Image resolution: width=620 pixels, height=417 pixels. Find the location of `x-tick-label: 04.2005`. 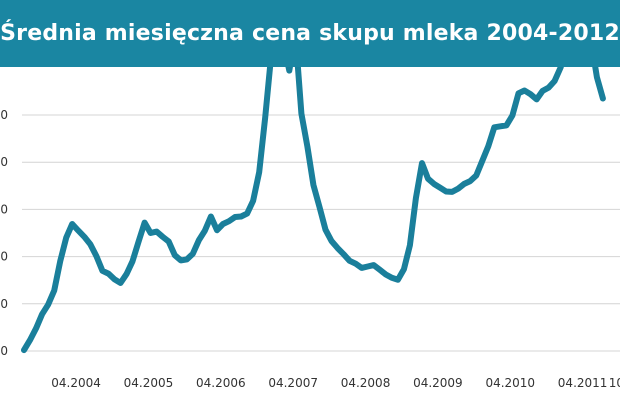

x-tick-label: 04.2005 is located at coordinates (149, 383).